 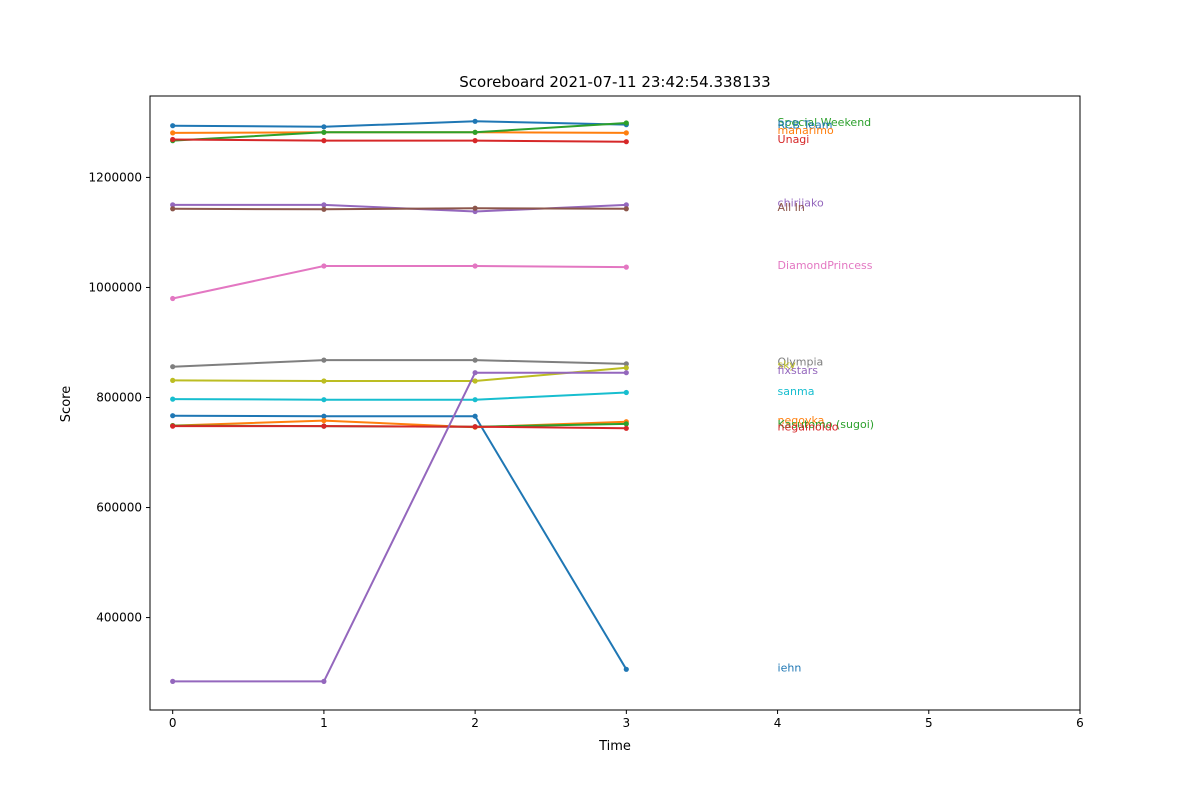 I want to click on team-label: Special Weekend, so click(x=825, y=122).